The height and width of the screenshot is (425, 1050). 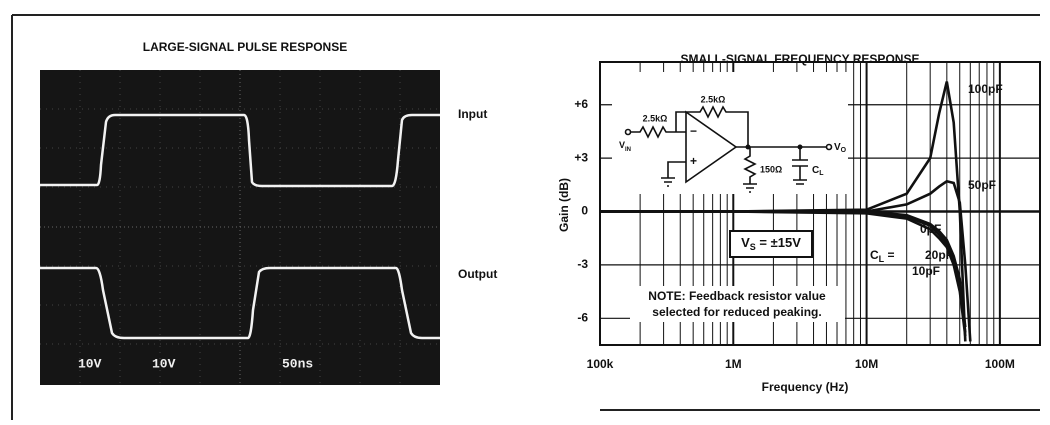 What do you see at coordinates (736, 312) in the screenshot?
I see `note-line: selected for reduced peaking.` at bounding box center [736, 312].